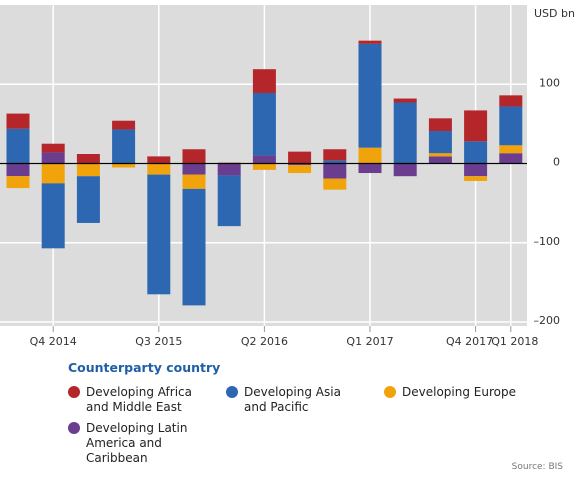  I want to click on legend-label: Developing Latin America and Caribbean, so click(137, 443).